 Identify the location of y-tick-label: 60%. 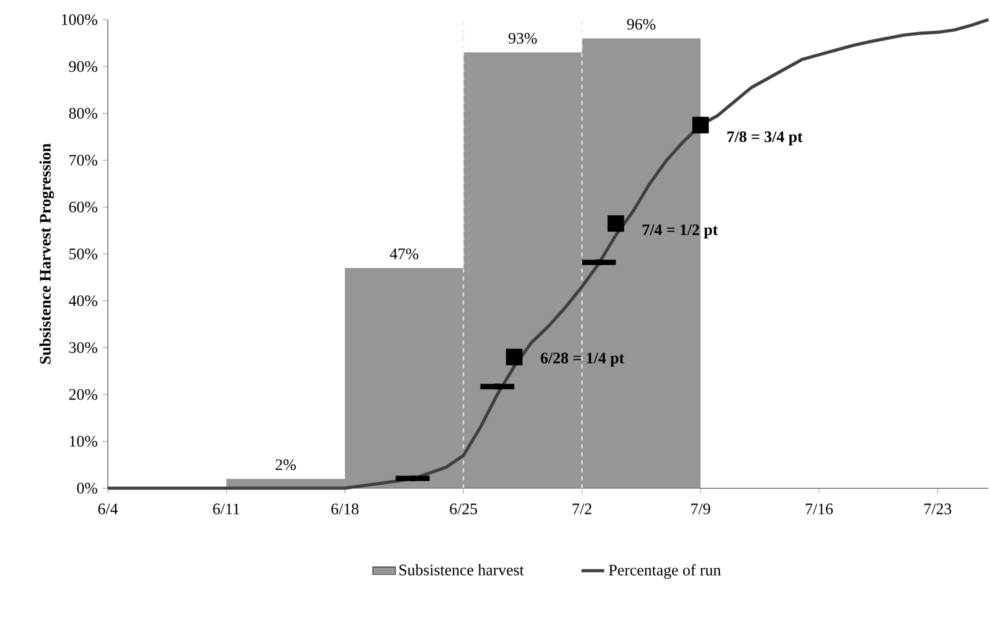
(83, 207).